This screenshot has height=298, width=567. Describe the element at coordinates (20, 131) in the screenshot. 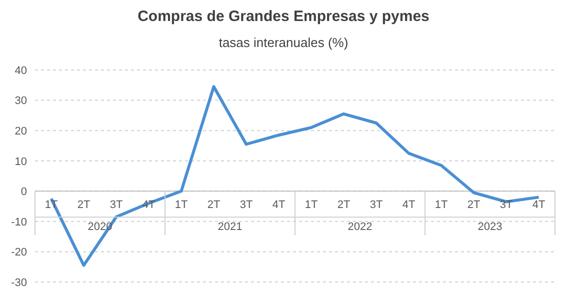

I see `y-tick-label: 20` at that location.